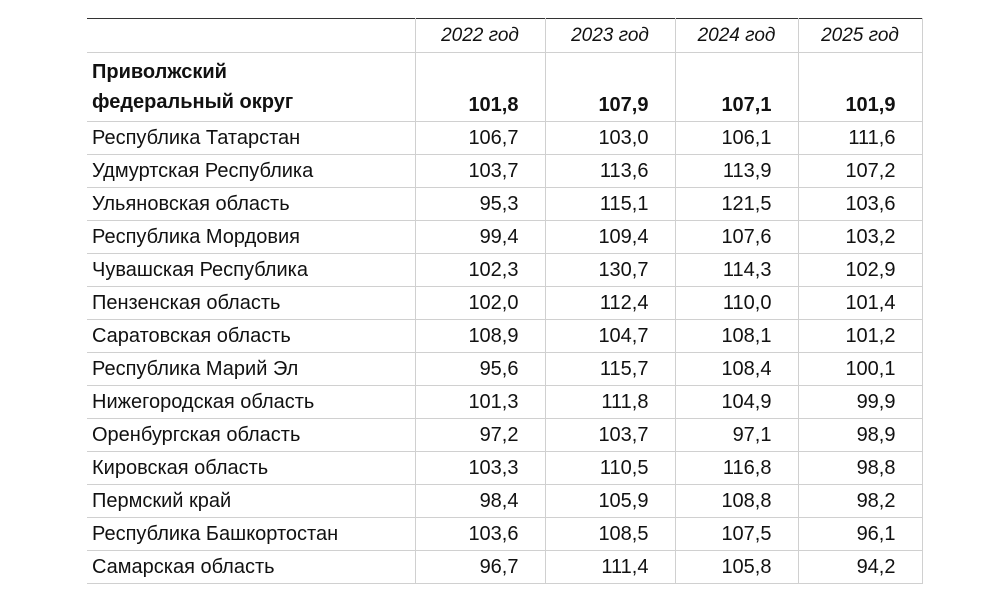 Image resolution: width=1000 pixels, height=600 pixels. I want to click on data-row: Республика Татарстан 106,7 103,0 106,1 111,6, so click(505, 138).